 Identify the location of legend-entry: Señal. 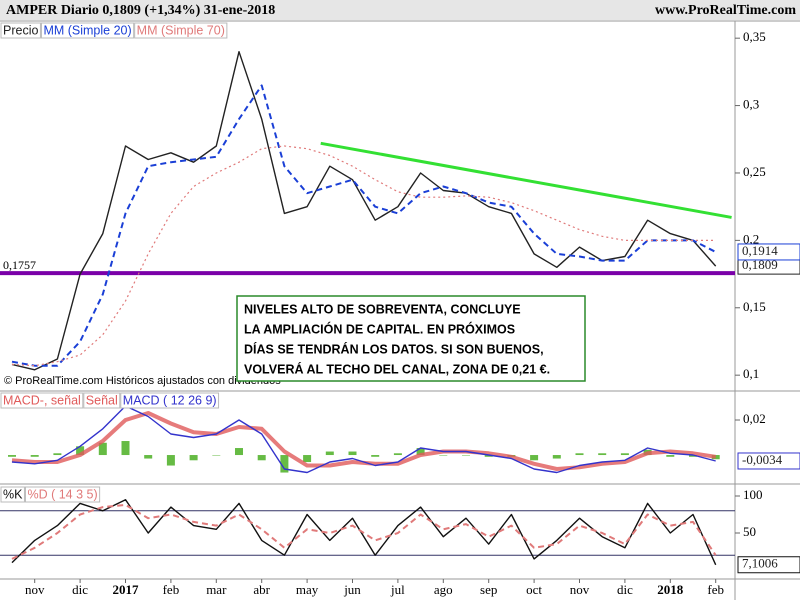
(102, 400).